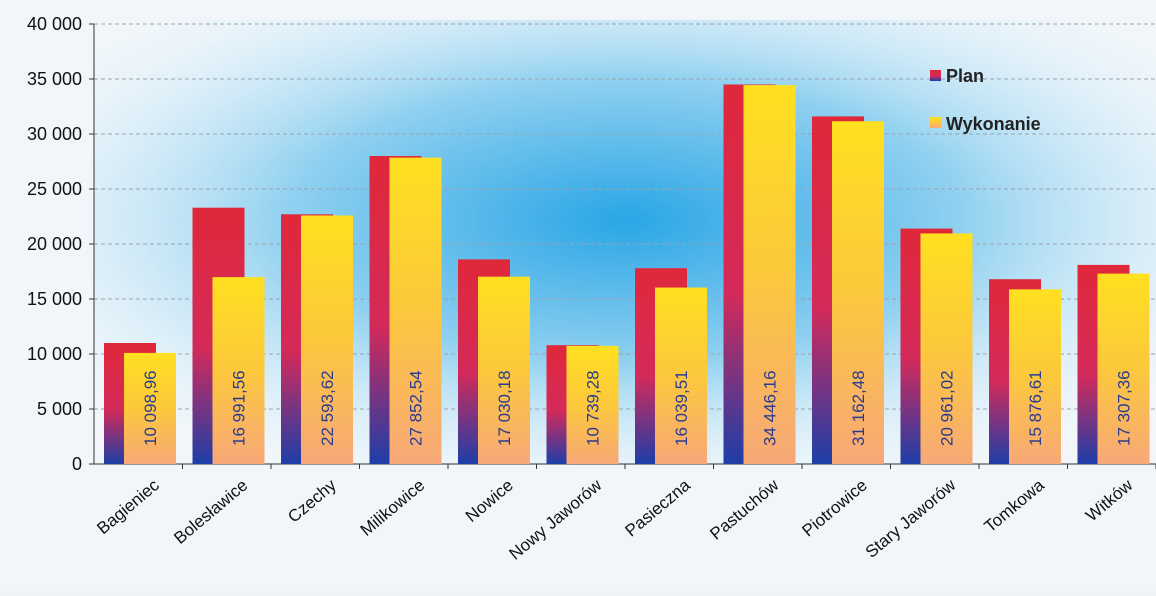  What do you see at coordinates (935, 75) in the screenshot?
I see `legend-swatch-plan` at bounding box center [935, 75].